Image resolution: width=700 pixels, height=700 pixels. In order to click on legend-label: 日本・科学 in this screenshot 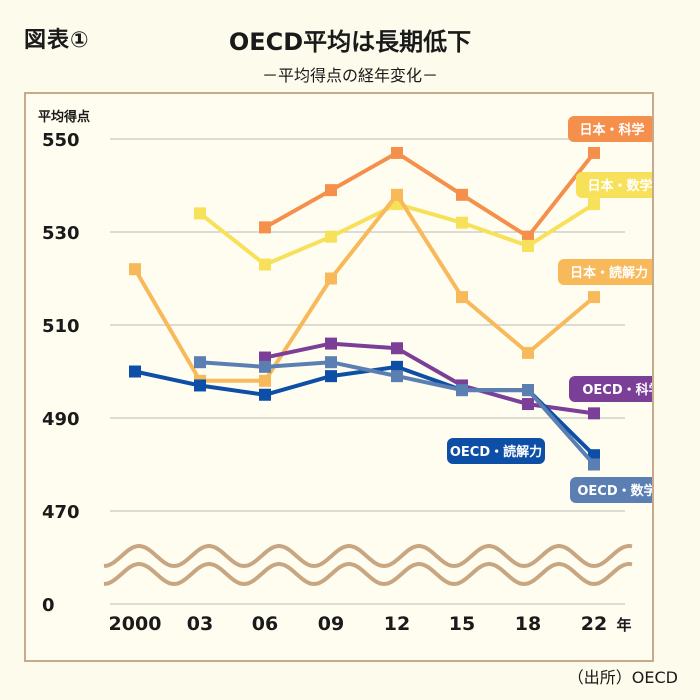, I will do `click(611, 130)`.